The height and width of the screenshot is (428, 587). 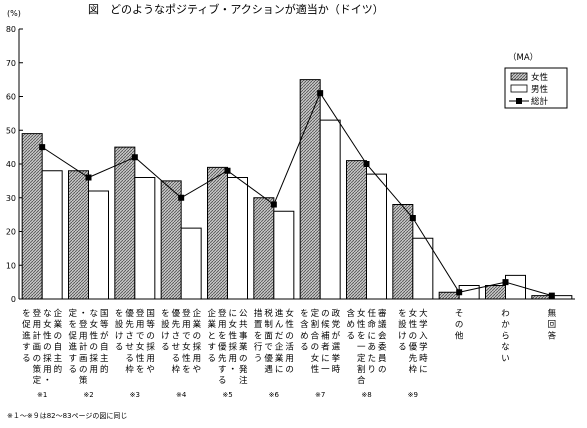 What do you see at coordinates (258, 313) in the screenshot?
I see `x-label-char: 措` at bounding box center [258, 313].